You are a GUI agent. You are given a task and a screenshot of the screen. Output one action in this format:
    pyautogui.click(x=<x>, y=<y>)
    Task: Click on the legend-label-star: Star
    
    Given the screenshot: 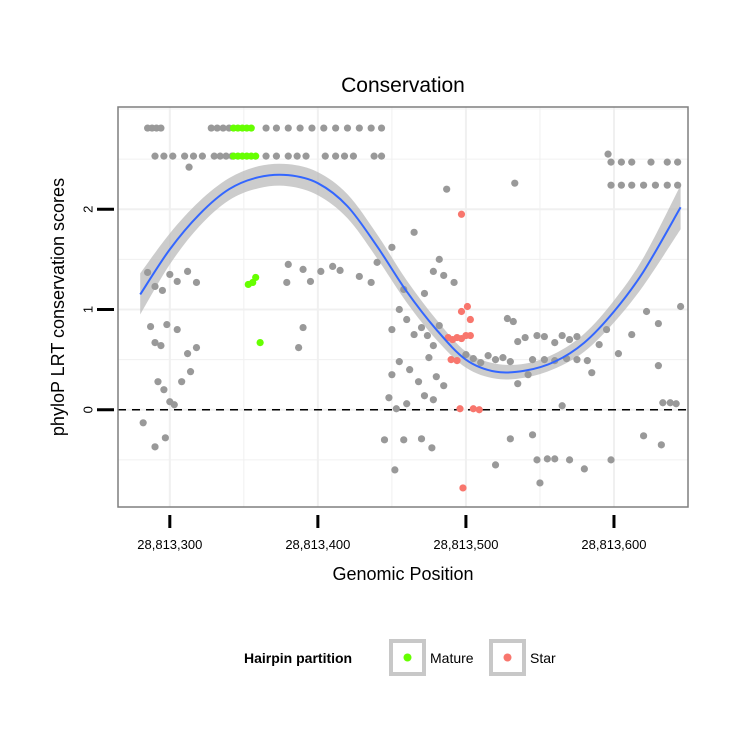 What is the action you would take?
    pyautogui.click(x=543, y=658)
    